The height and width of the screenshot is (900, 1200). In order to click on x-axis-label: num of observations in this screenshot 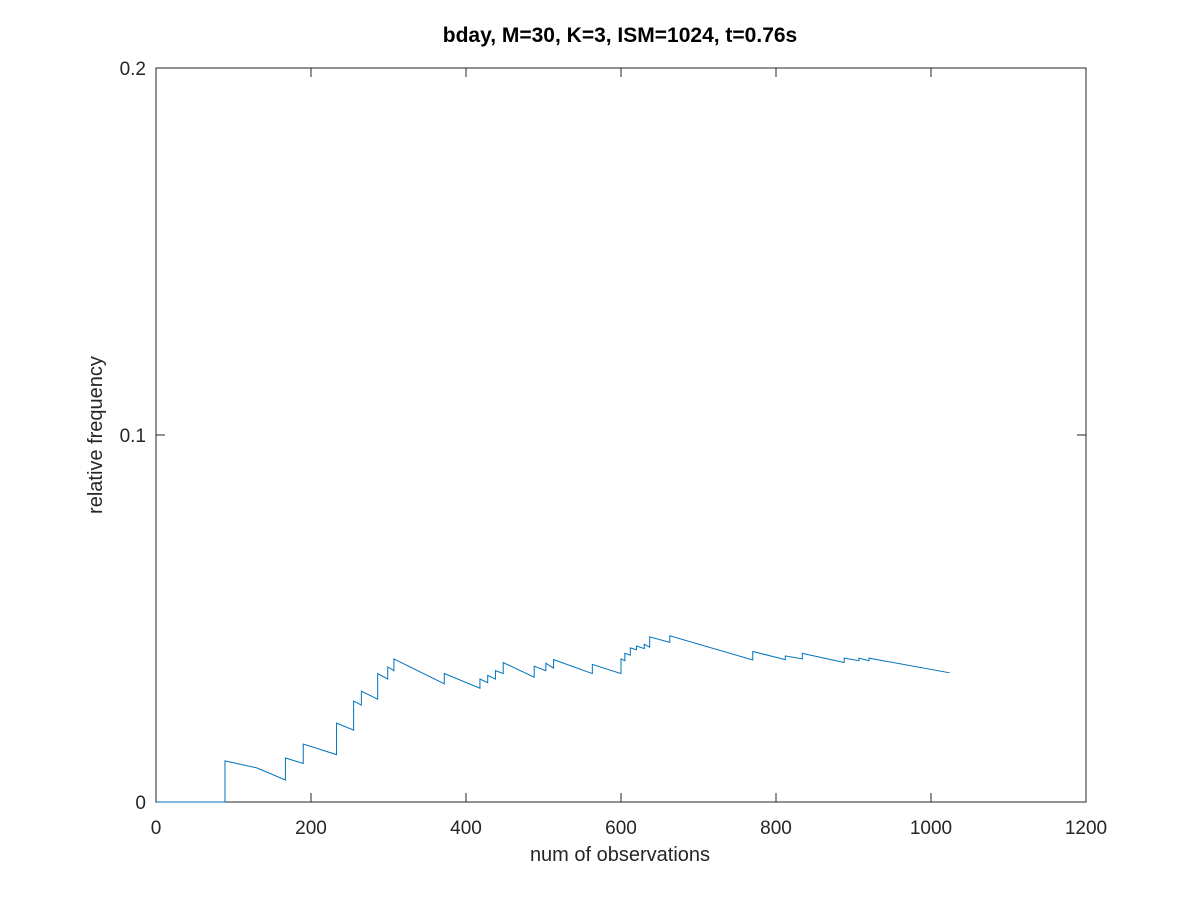, I will do `click(620, 855)`.